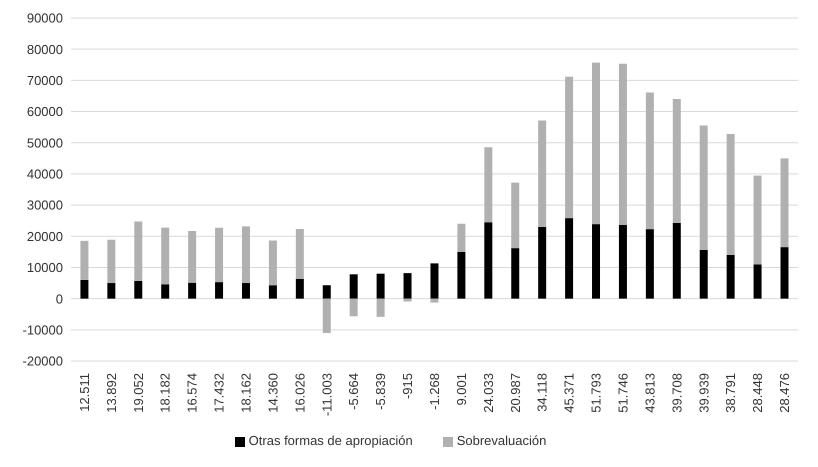 The height and width of the screenshot is (467, 818). What do you see at coordinates (42, 330) in the screenshot?
I see `y-tick-label: -10000` at bounding box center [42, 330].